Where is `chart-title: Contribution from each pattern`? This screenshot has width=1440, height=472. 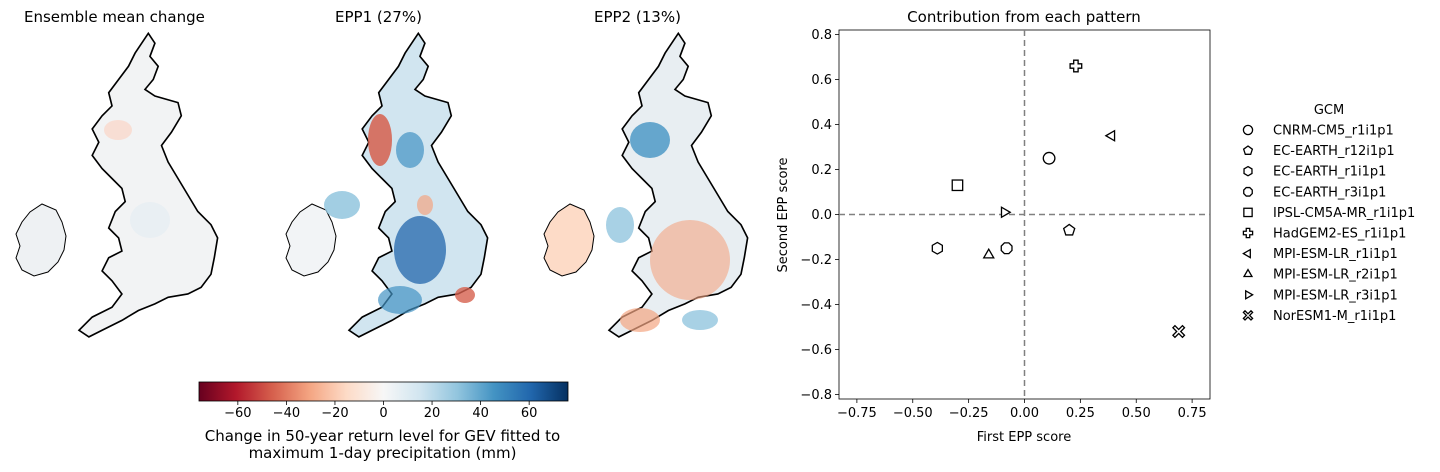 chart-title: Contribution from each pattern is located at coordinates (1024, 17).